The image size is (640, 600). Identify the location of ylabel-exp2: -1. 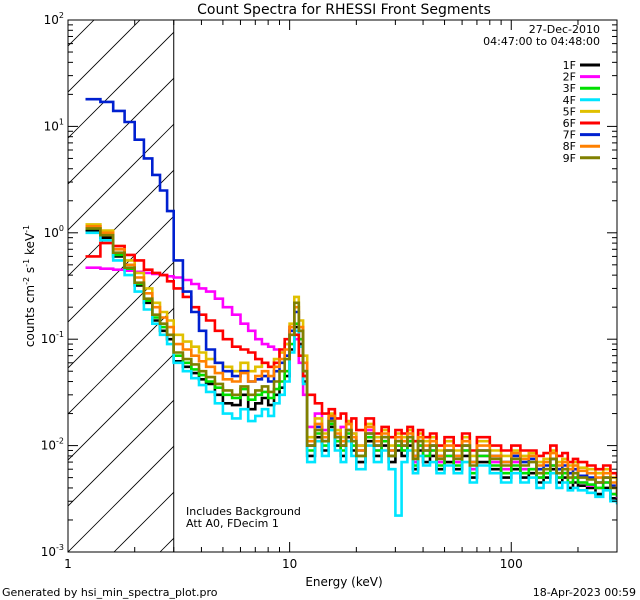
(26, 263).